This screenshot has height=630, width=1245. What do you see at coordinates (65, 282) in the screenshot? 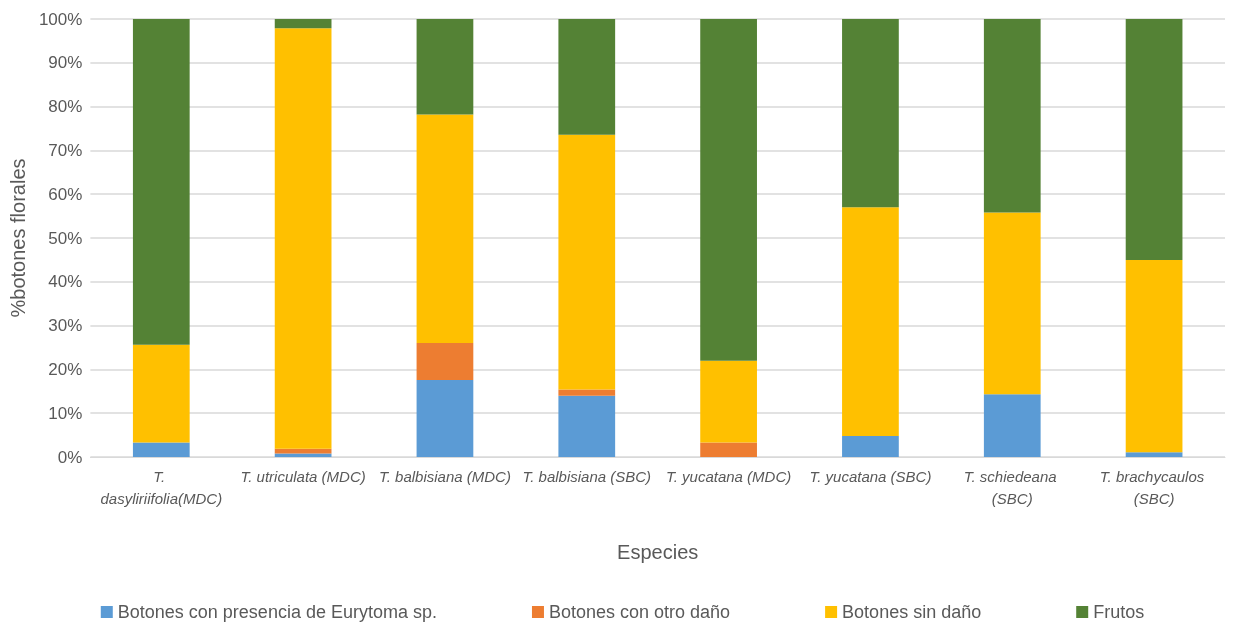
I see `y-tick-label: 40%` at bounding box center [65, 282].